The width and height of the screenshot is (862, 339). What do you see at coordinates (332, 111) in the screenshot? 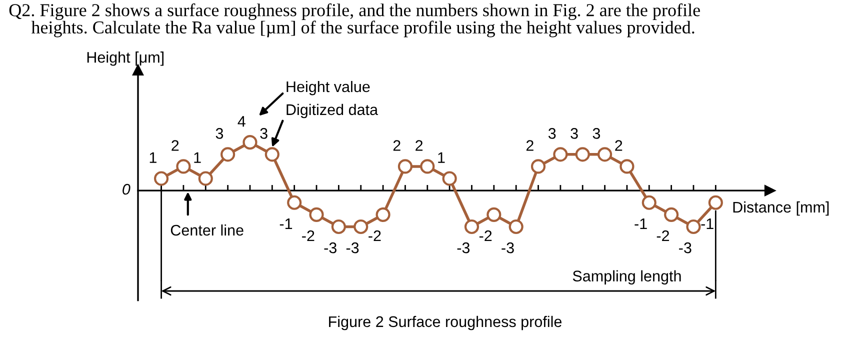
I see `text: Digitized data` at bounding box center [332, 111].